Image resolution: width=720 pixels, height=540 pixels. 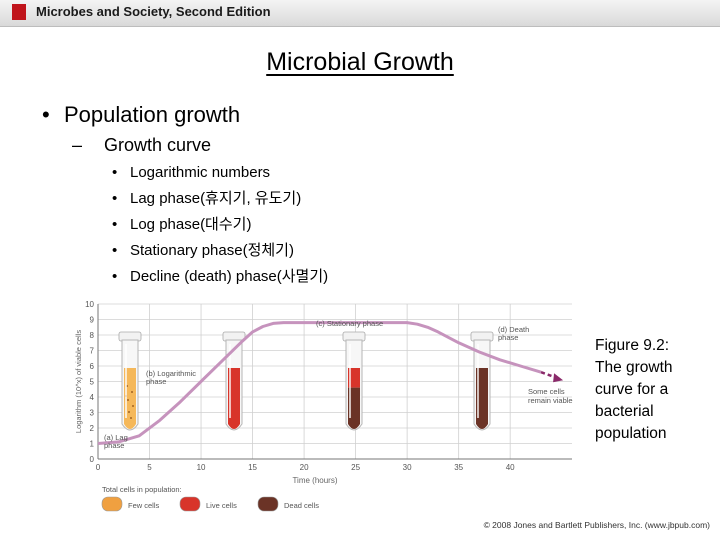 What do you see at coordinates (92, 335) in the screenshot?
I see `y-tick-label: 8` at bounding box center [92, 335].